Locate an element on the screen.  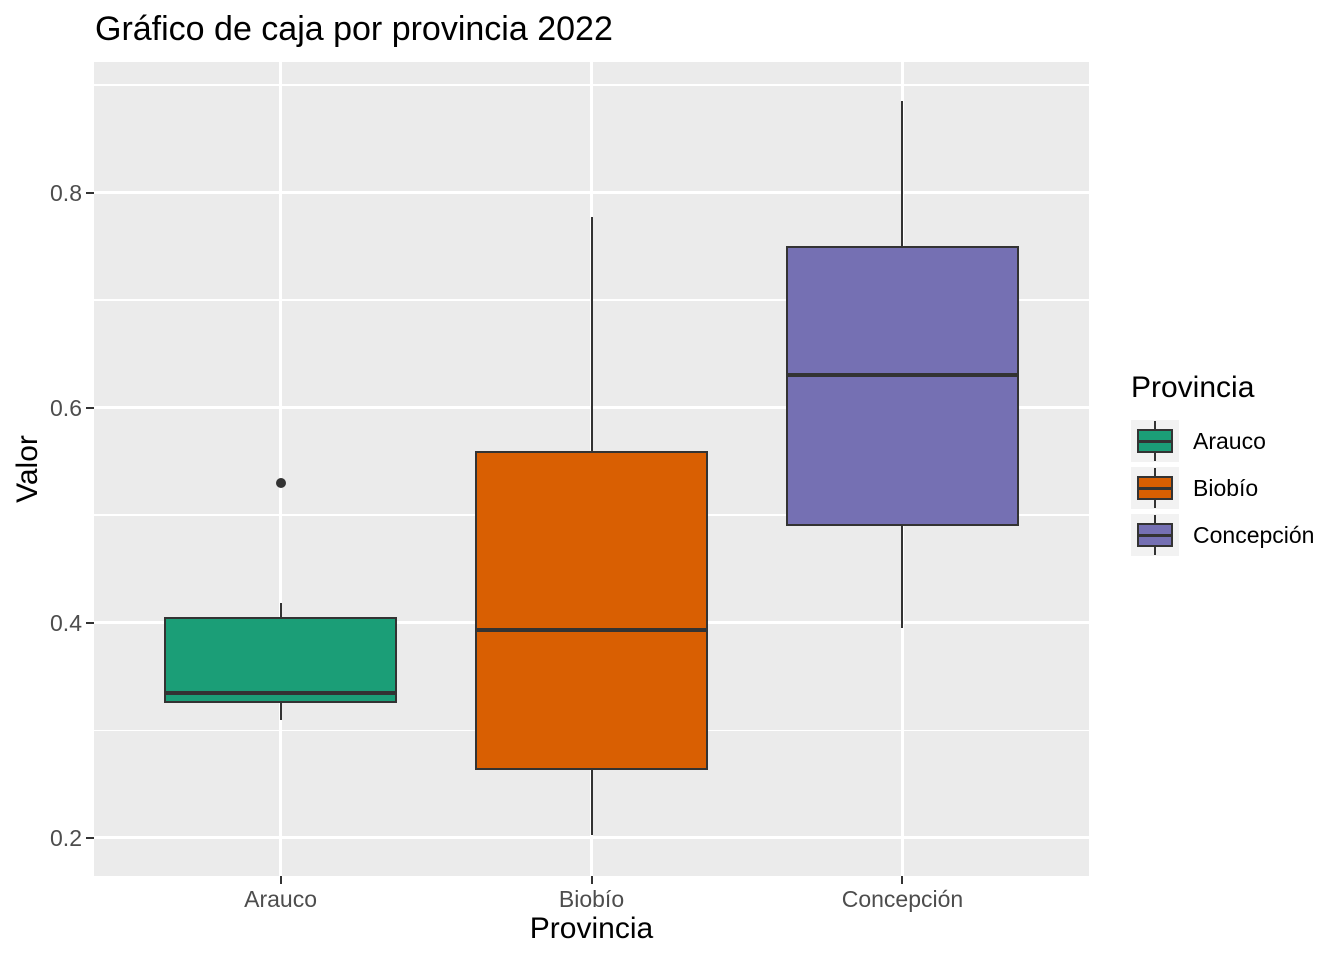
y-tick-label: 0.4 is located at coordinates (66, 622).